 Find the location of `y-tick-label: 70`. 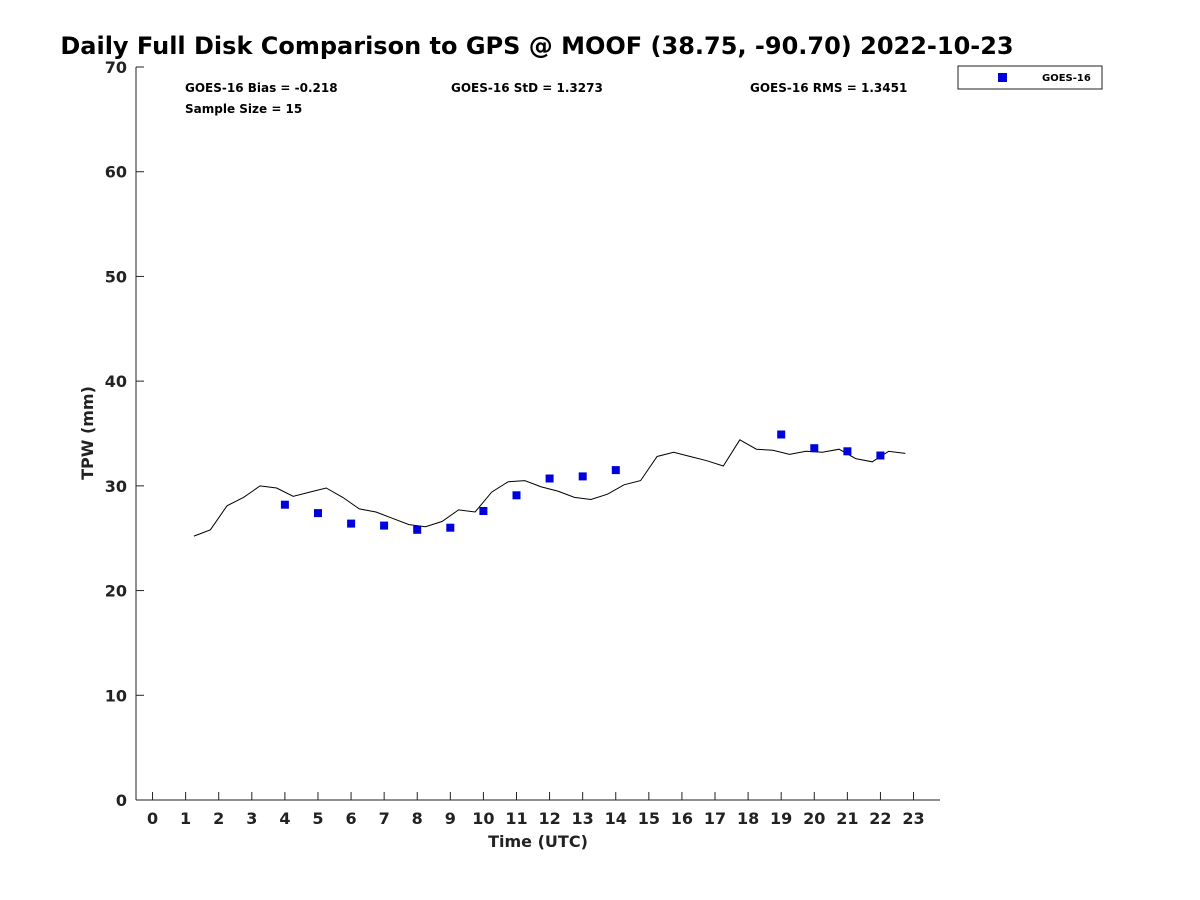

y-tick-label: 70 is located at coordinates (116, 67).